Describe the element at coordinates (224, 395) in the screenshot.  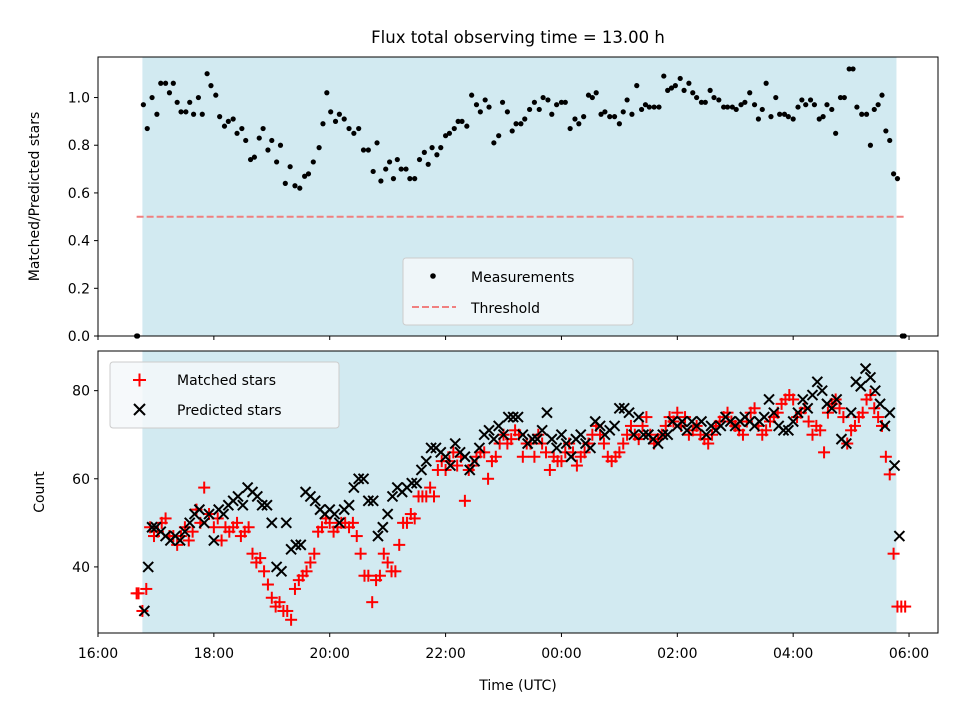
I see `counts-legend: Matched stars Predicted stars` at that location.